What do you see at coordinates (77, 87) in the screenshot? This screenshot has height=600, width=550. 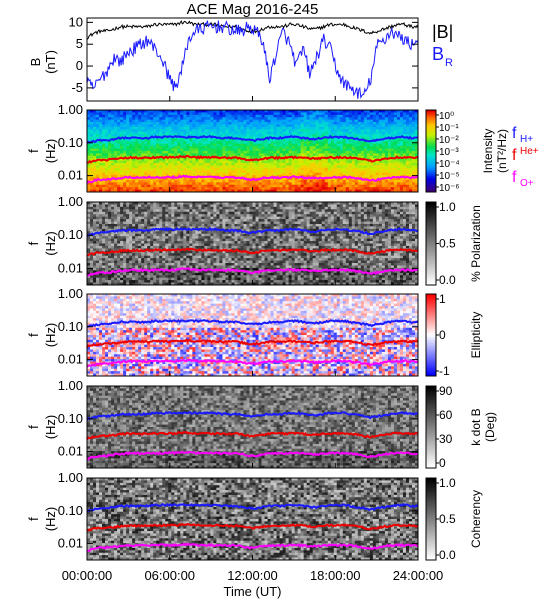 I see `y-tick-label: -5` at bounding box center [77, 87].